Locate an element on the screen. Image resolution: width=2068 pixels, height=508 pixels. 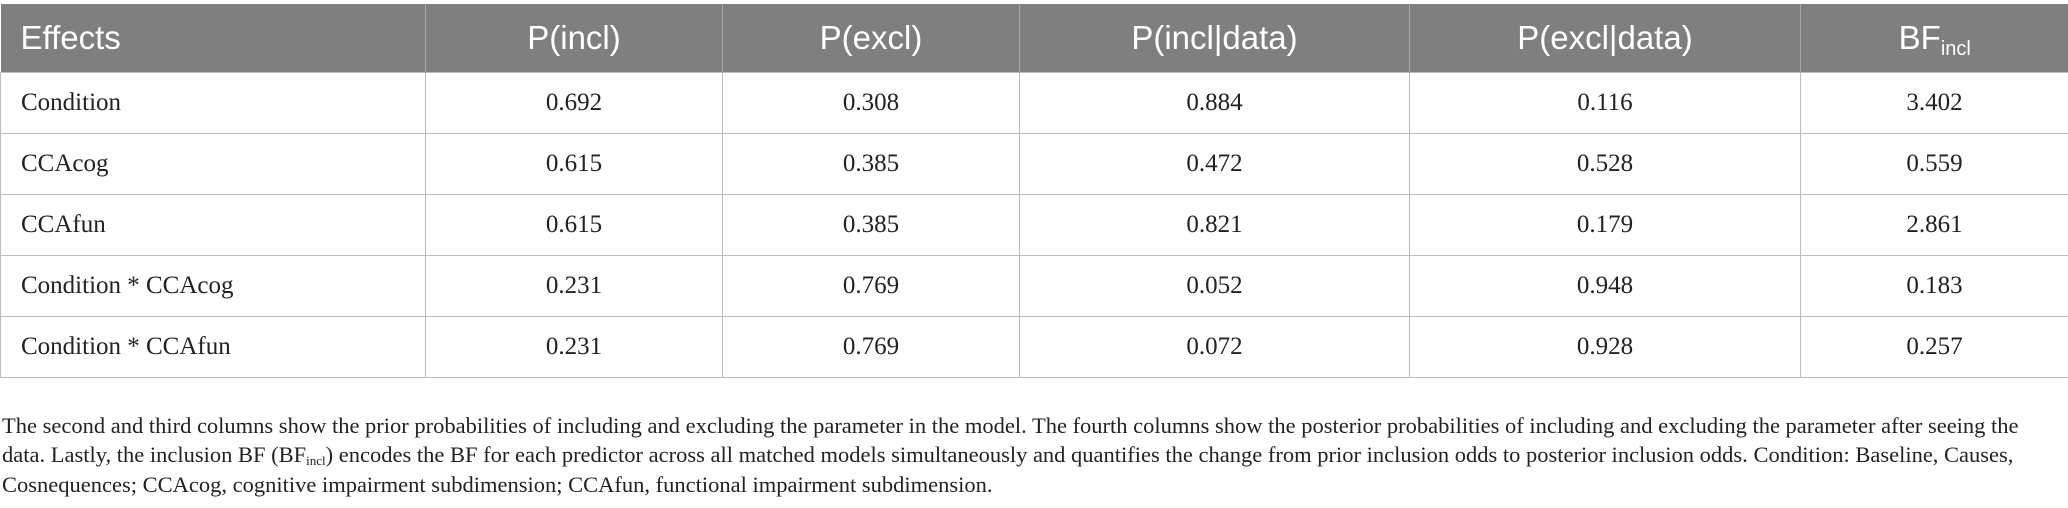
table-row: Condition 0.692 0.308 0.884 0.116 3.402 is located at coordinates (1034, 102).